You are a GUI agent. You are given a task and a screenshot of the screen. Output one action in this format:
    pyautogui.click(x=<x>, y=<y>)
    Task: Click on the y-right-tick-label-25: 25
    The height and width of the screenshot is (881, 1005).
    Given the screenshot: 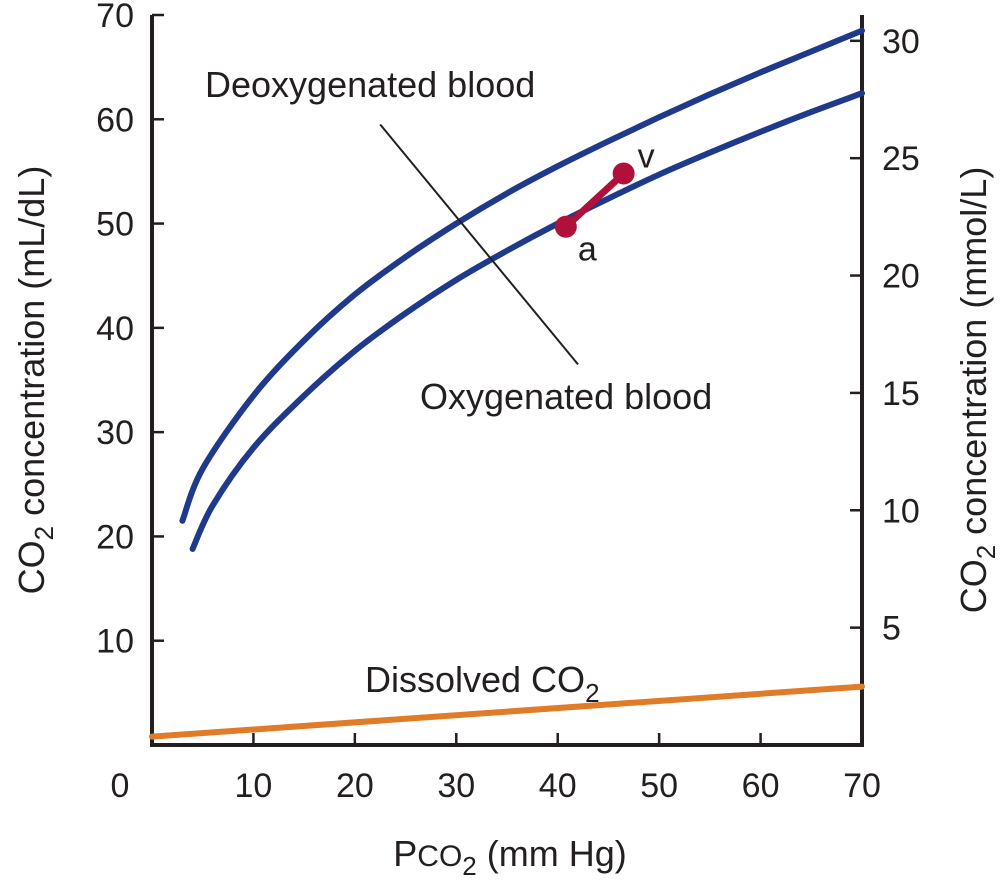 What is the action you would take?
    pyautogui.click(x=901, y=159)
    